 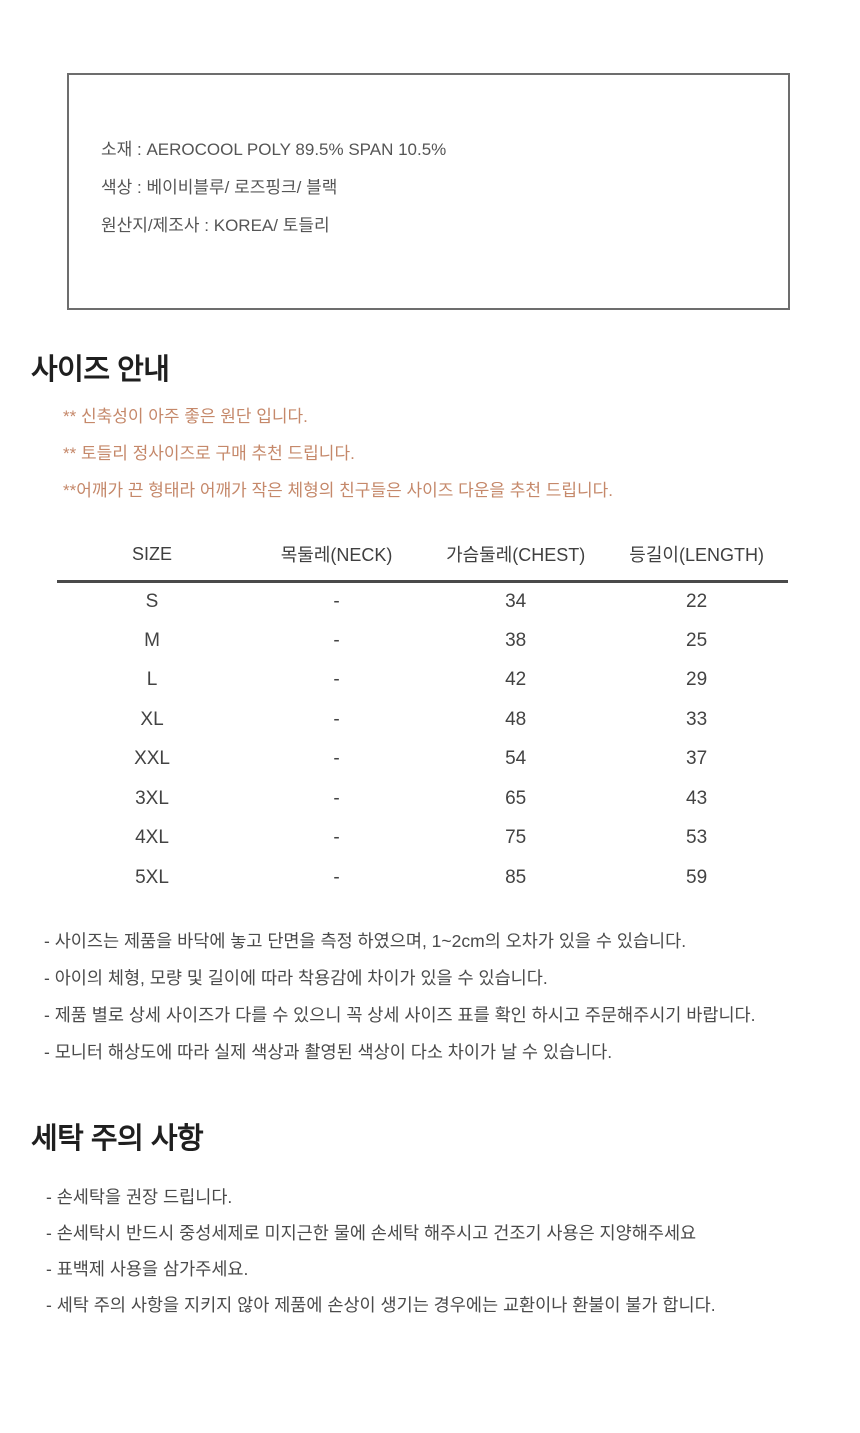 What do you see at coordinates (152, 798) in the screenshot?
I see `cell-size: 3XL` at bounding box center [152, 798].